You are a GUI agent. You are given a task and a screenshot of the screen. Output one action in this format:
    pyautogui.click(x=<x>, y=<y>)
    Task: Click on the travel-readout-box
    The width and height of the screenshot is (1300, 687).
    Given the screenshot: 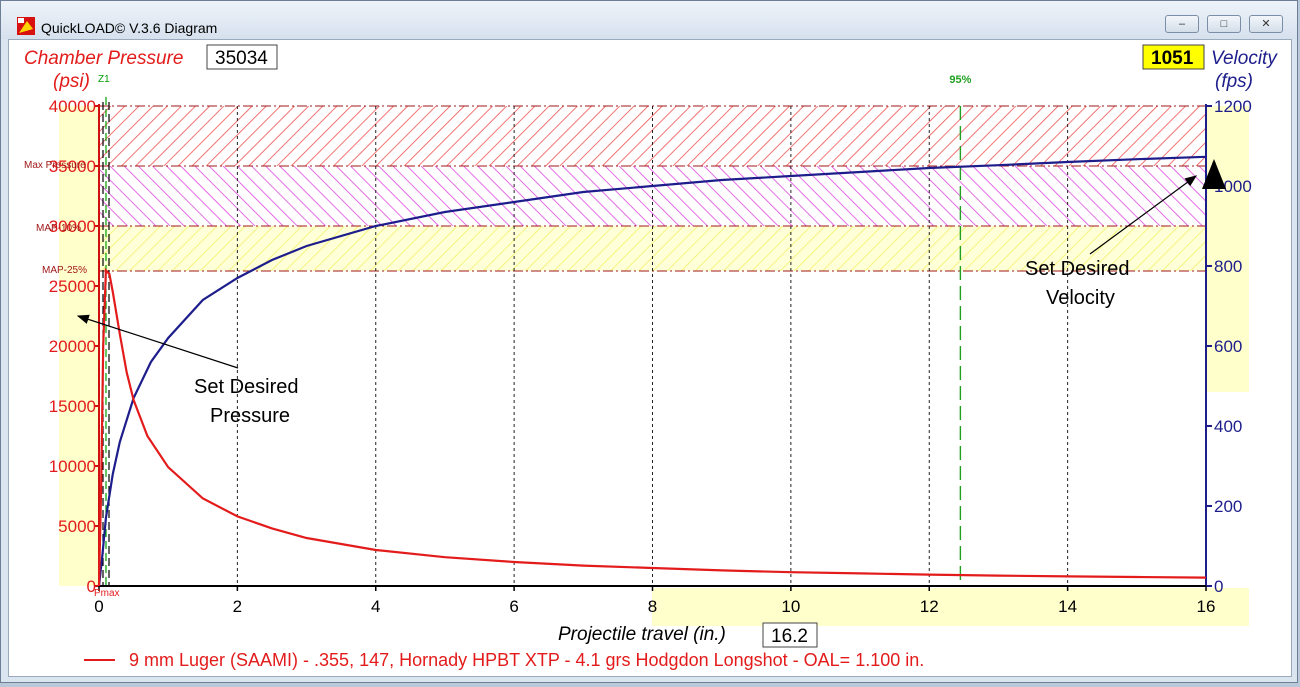 What is the action you would take?
    pyautogui.click(x=790, y=635)
    